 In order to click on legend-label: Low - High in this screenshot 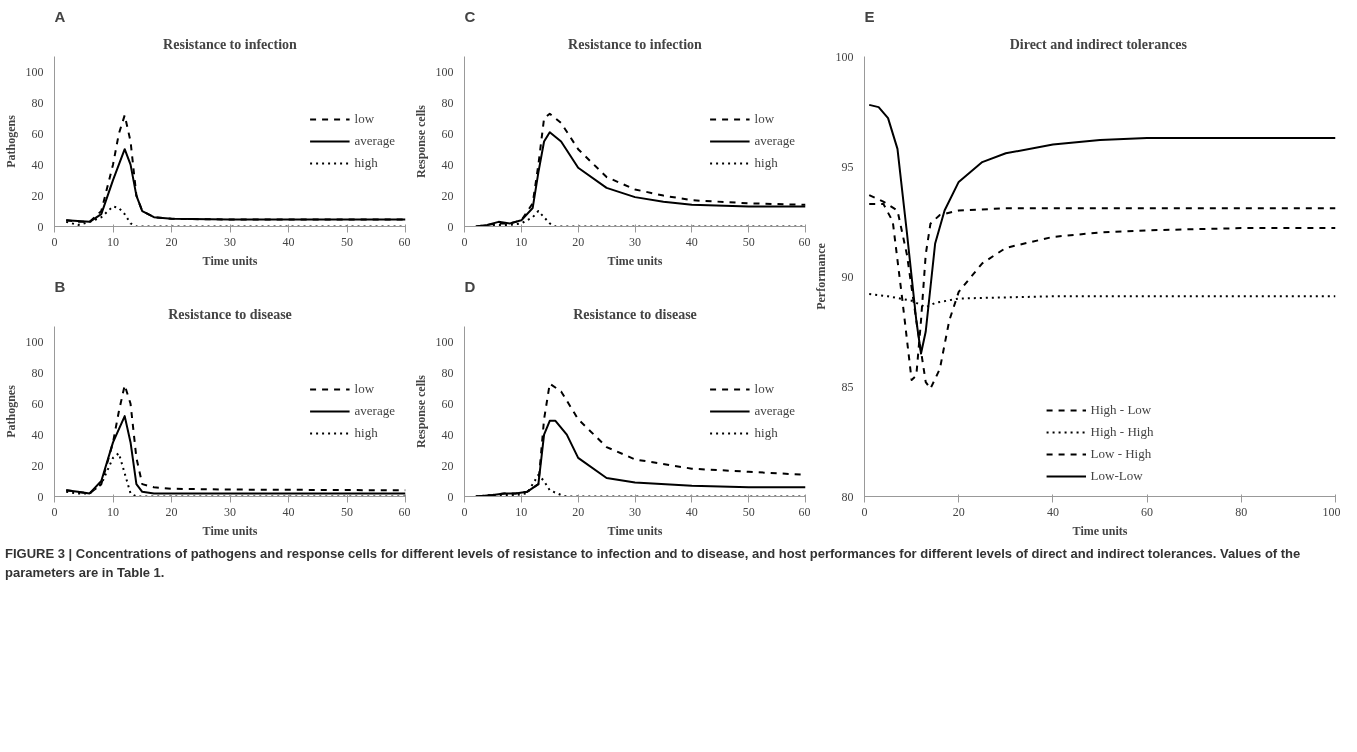, I will do `click(1121, 454)`.